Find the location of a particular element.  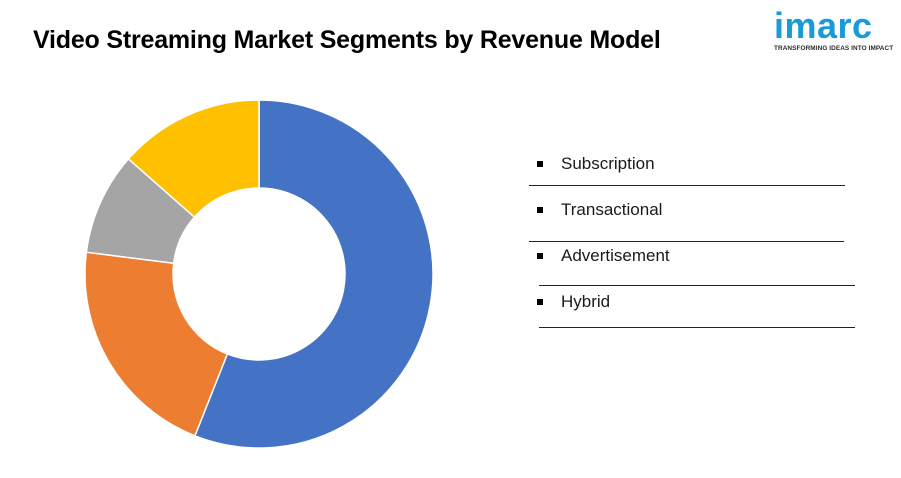

legend-label: Transactional is located at coordinates (612, 209).